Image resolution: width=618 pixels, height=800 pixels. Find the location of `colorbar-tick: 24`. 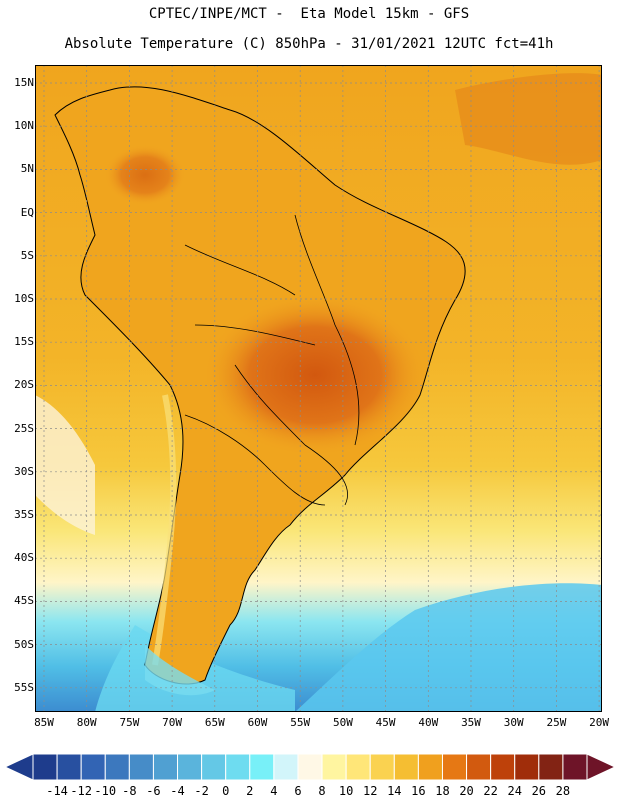

colorbar-tick: 24 is located at coordinates (514, 791).